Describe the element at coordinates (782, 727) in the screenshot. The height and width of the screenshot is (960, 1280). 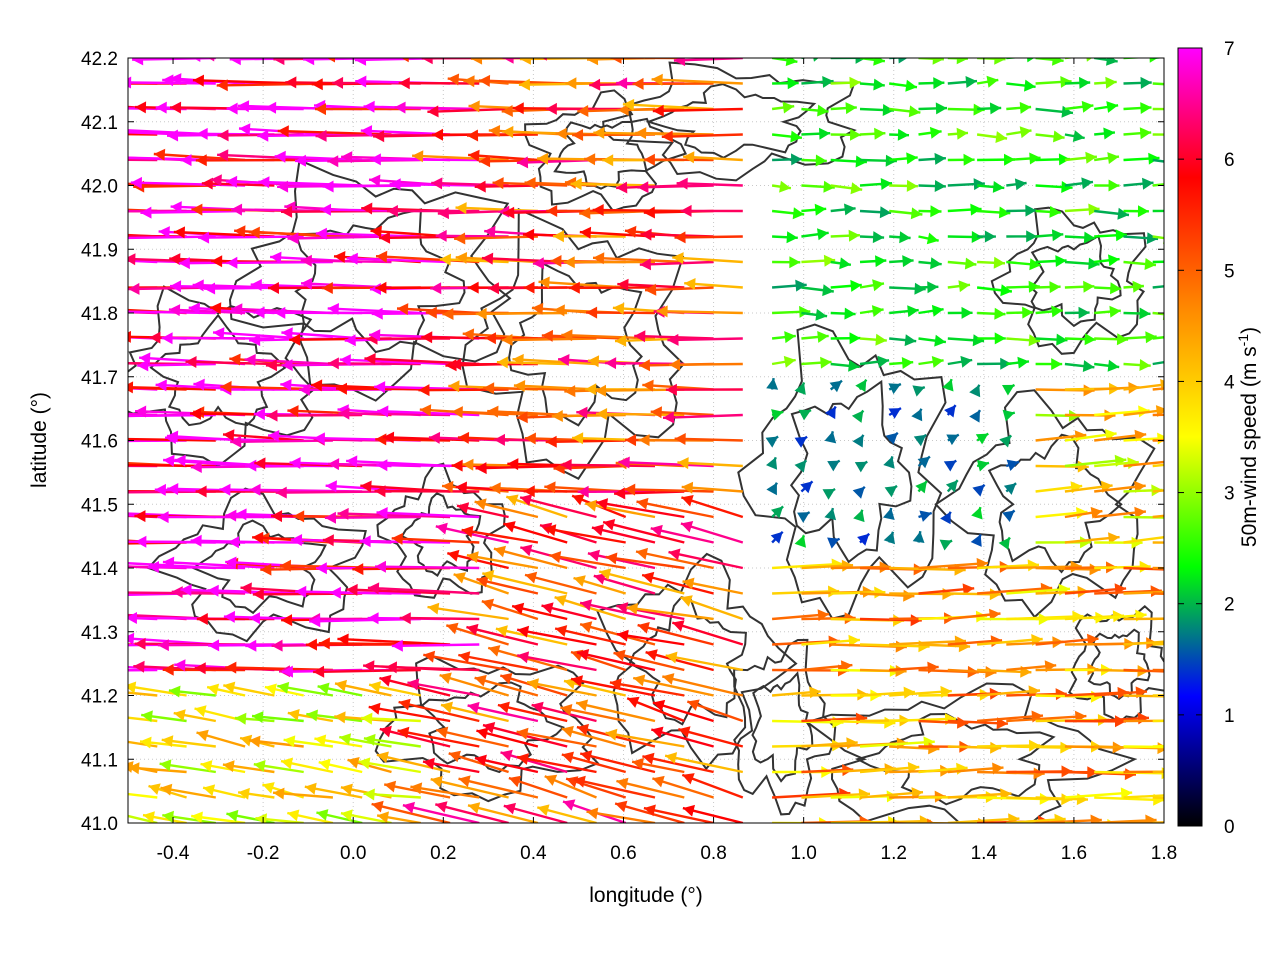
I see `terrain-contour` at that location.